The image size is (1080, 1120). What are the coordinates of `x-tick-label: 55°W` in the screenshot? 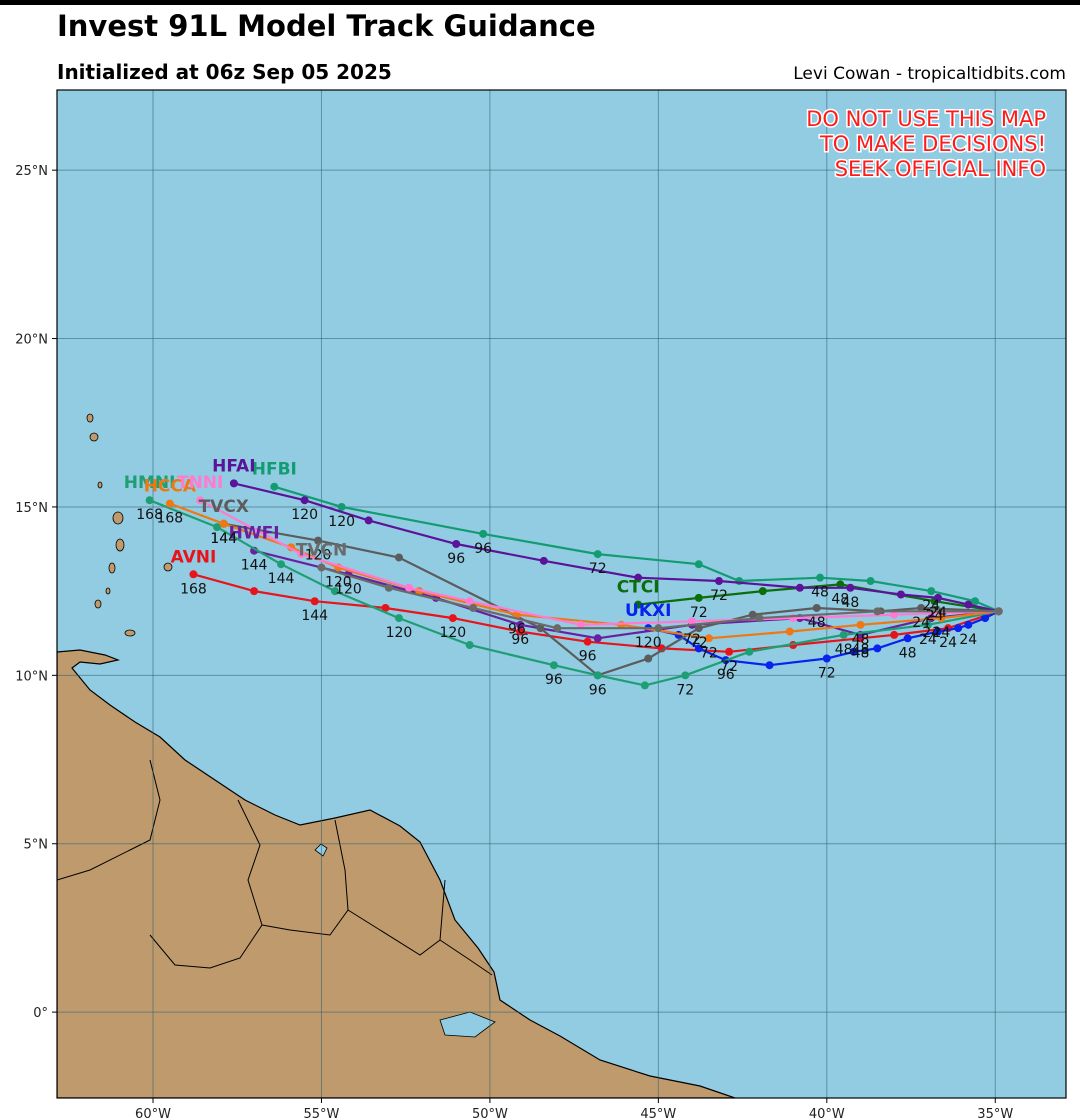 It's located at (322, 1113).